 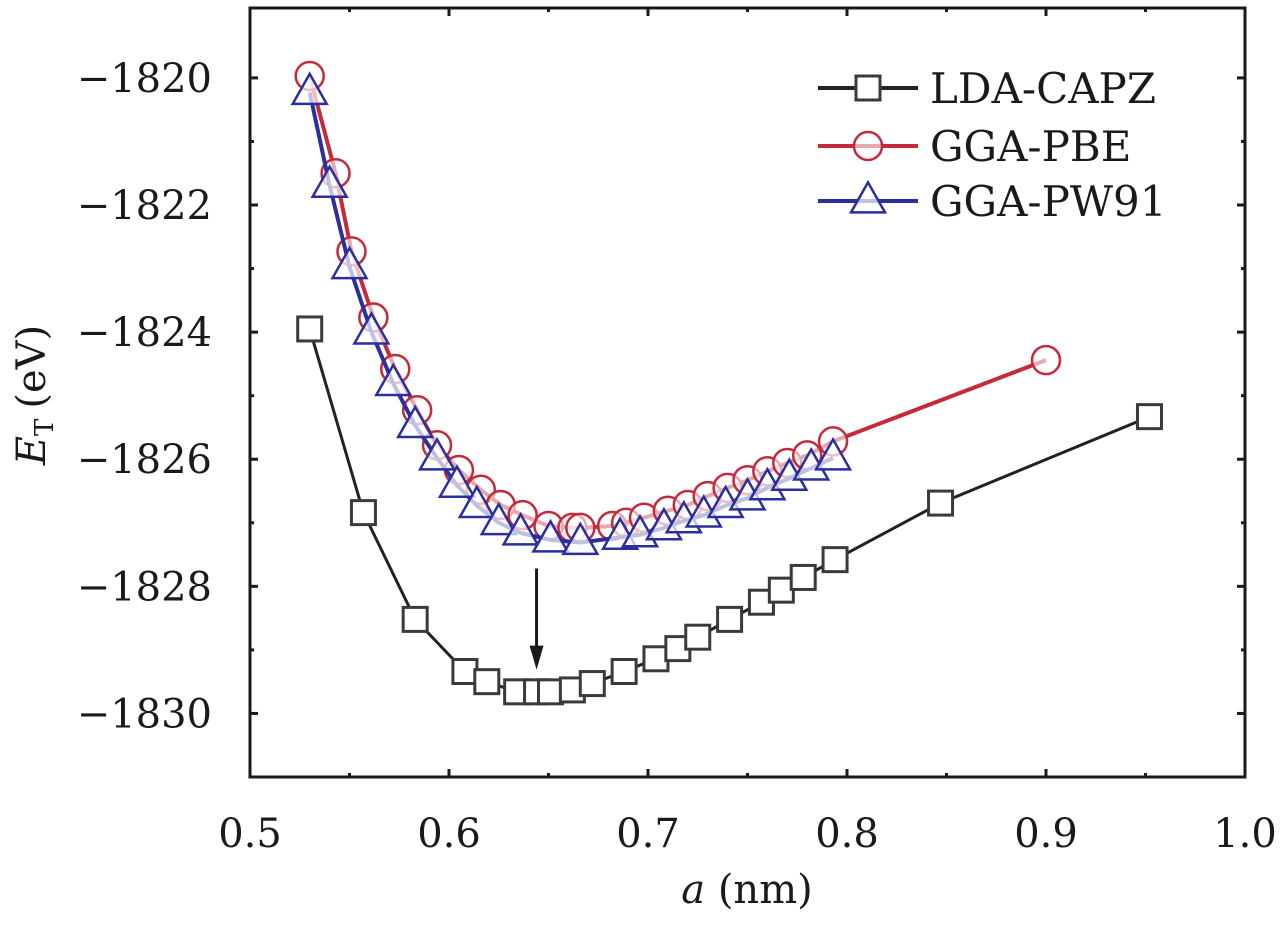 I want to click on x-axis-unit: (nm), so click(x=765, y=890).